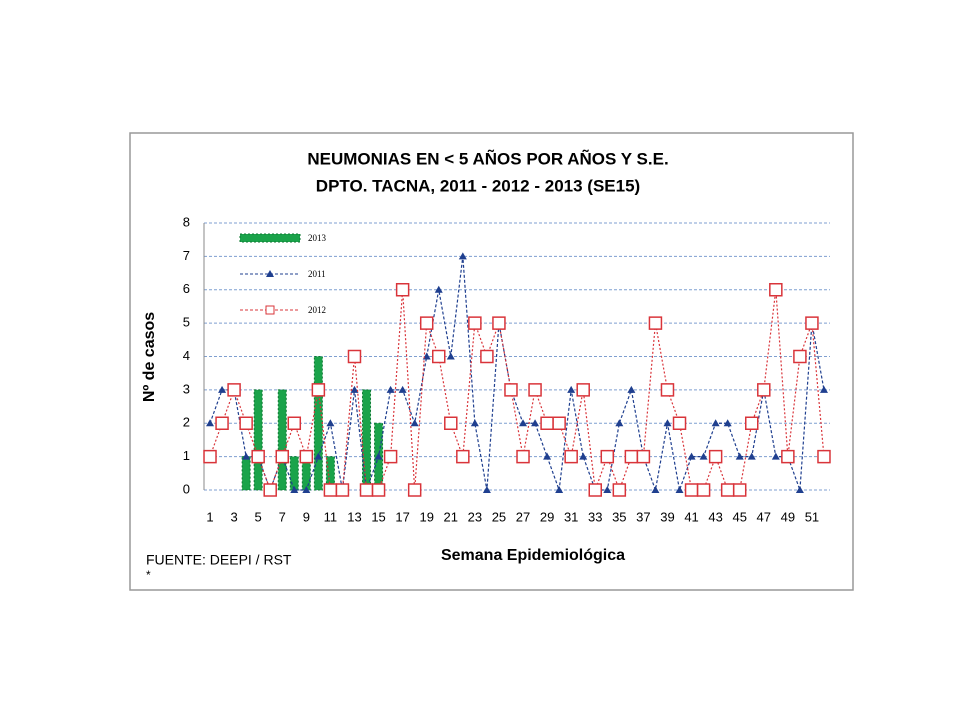 This screenshot has height=720, width=960. Describe the element at coordinates (149, 357) in the screenshot. I see `y-axis-label: Nº de casos` at that location.